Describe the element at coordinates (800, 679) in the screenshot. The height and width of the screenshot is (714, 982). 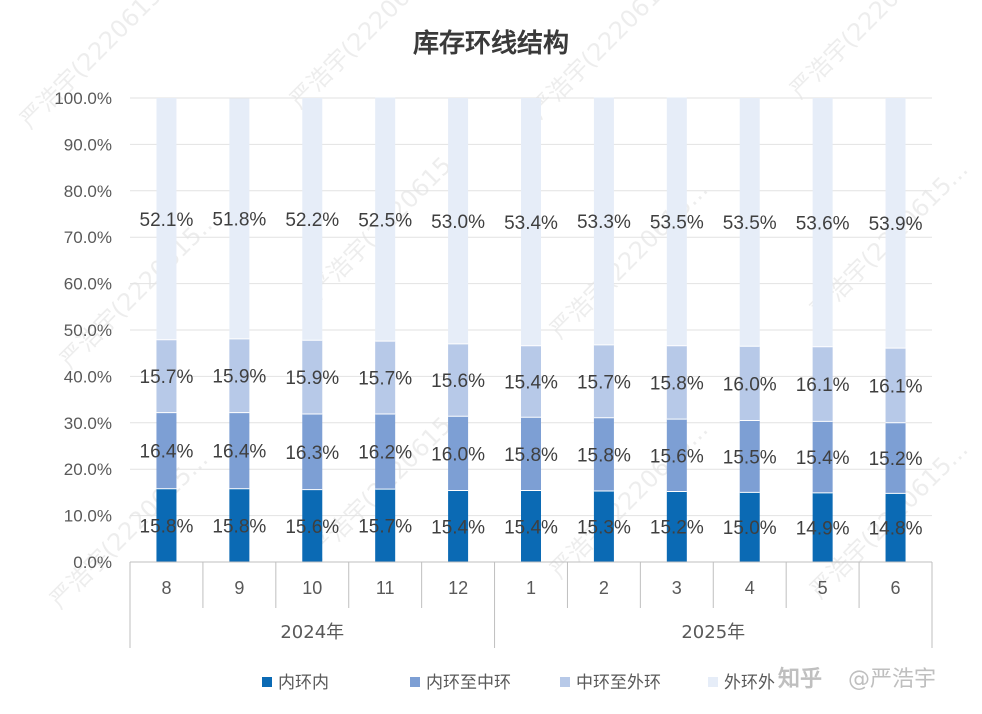
I see `watermark-brand-text: 知乎` at that location.